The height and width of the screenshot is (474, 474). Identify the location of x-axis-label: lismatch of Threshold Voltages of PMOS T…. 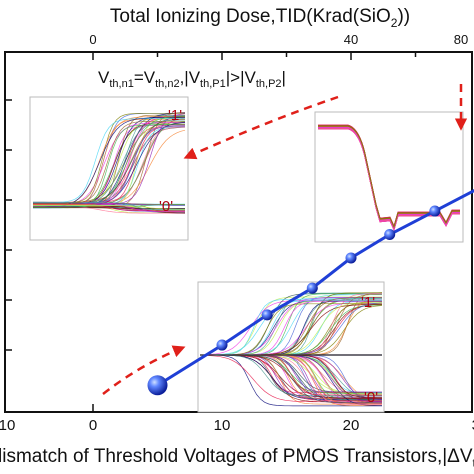
(237, 458).